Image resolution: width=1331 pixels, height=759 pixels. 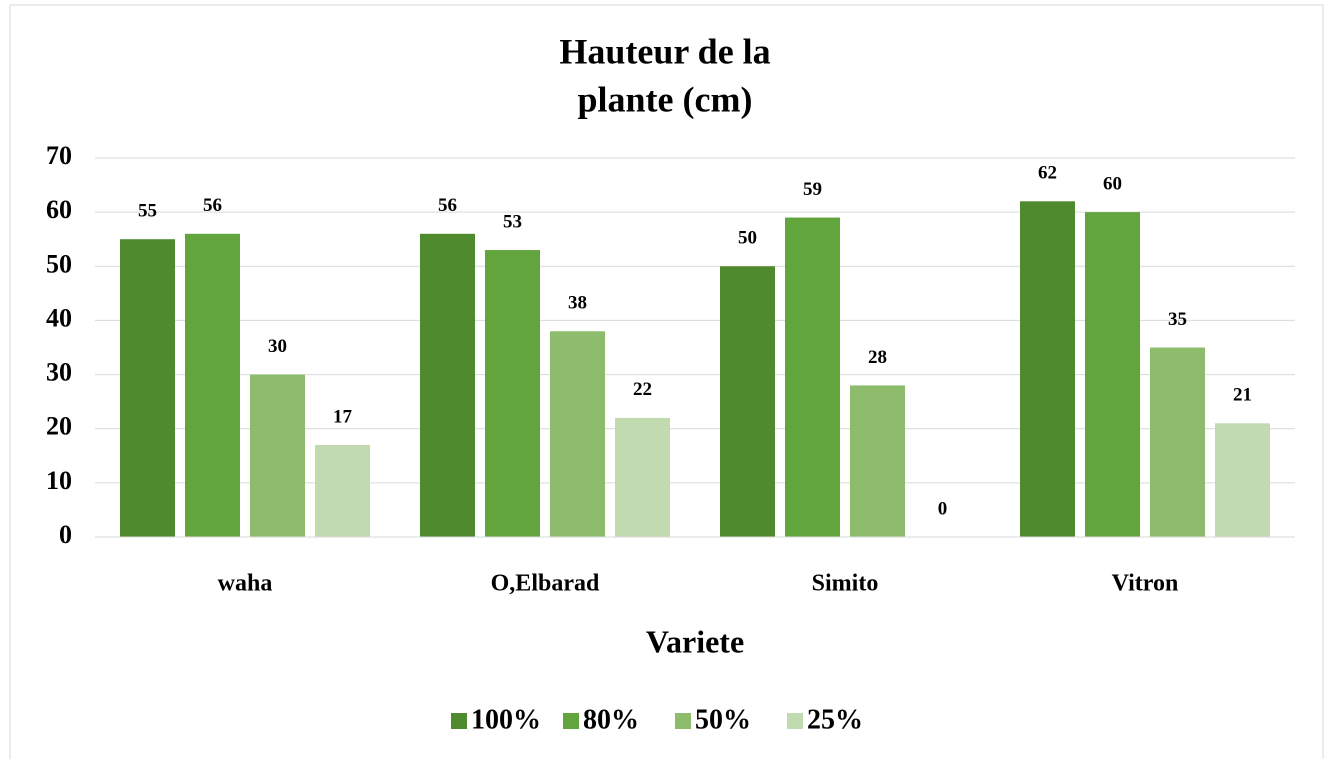 What do you see at coordinates (277, 346) in the screenshot?
I see `data-label: 30` at bounding box center [277, 346].